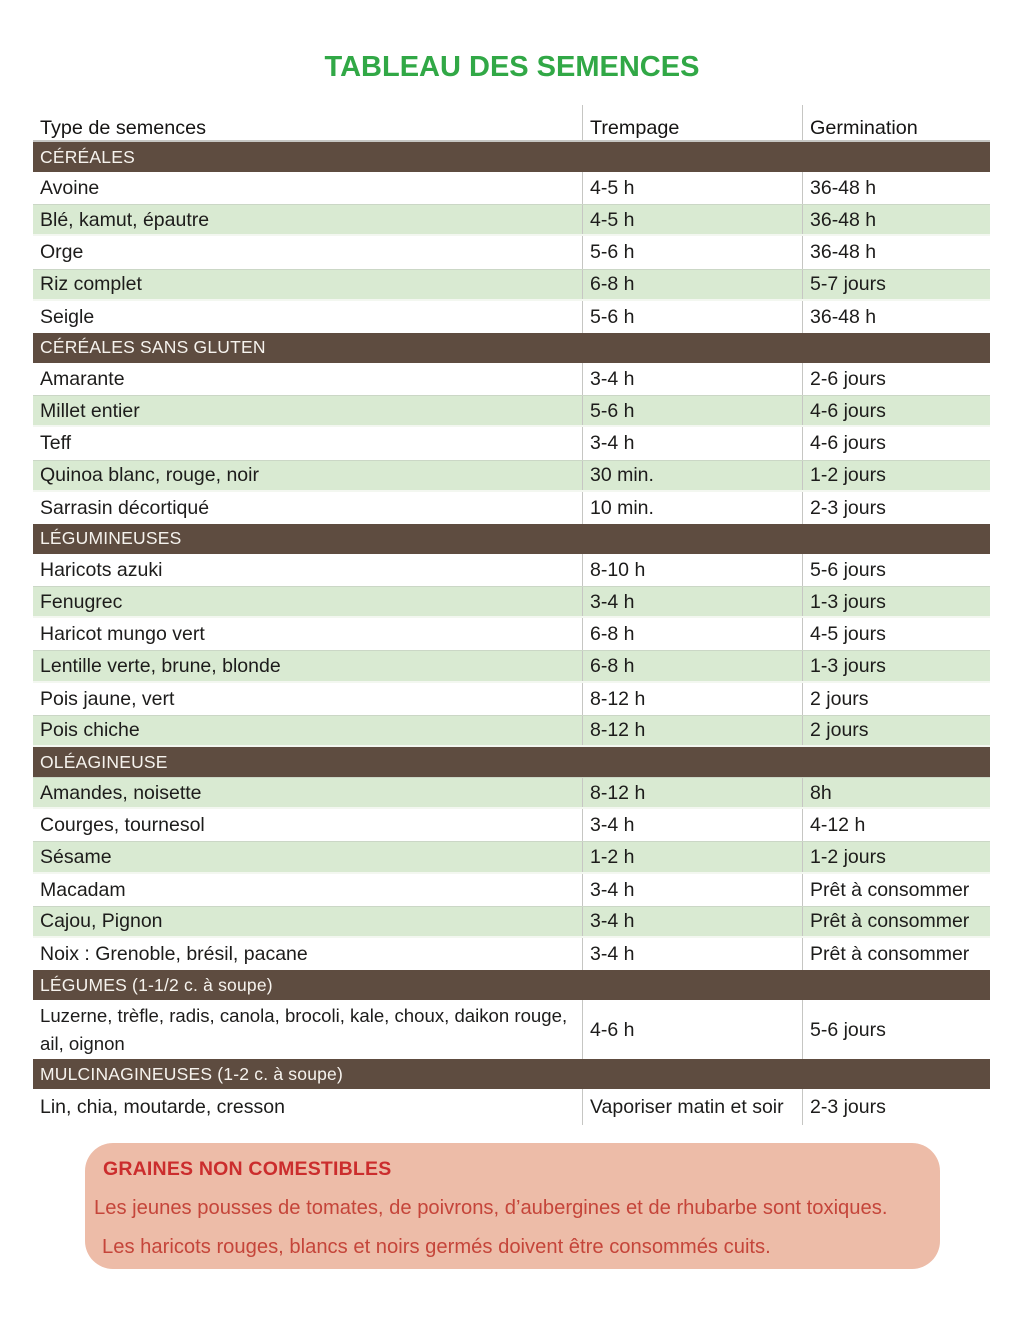 This screenshot has height=1325, width=1024. Describe the element at coordinates (512, 67) in the screenshot. I see `page-title: TABLEAU DES SEMENCES` at that location.